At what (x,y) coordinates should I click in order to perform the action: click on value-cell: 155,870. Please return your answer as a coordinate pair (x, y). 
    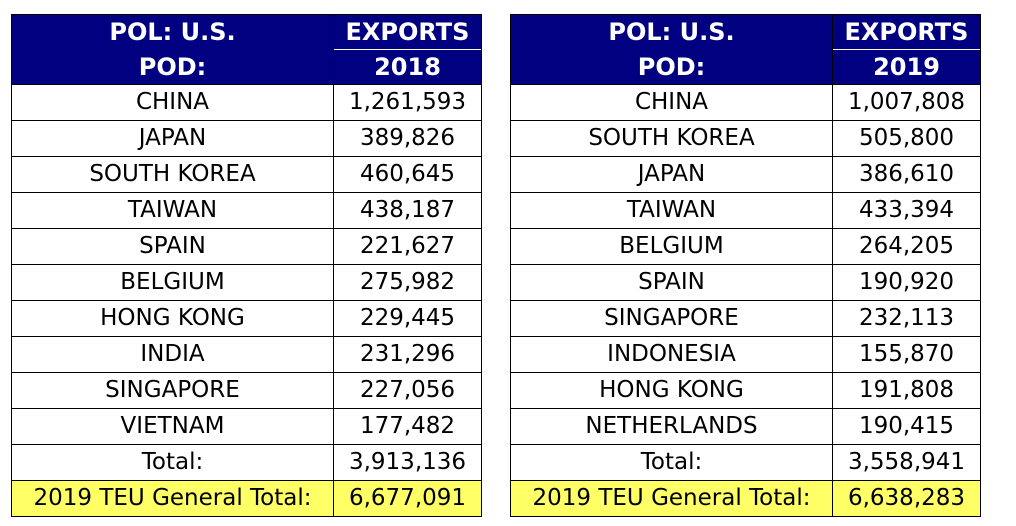
    Looking at the image, I should click on (906, 354).